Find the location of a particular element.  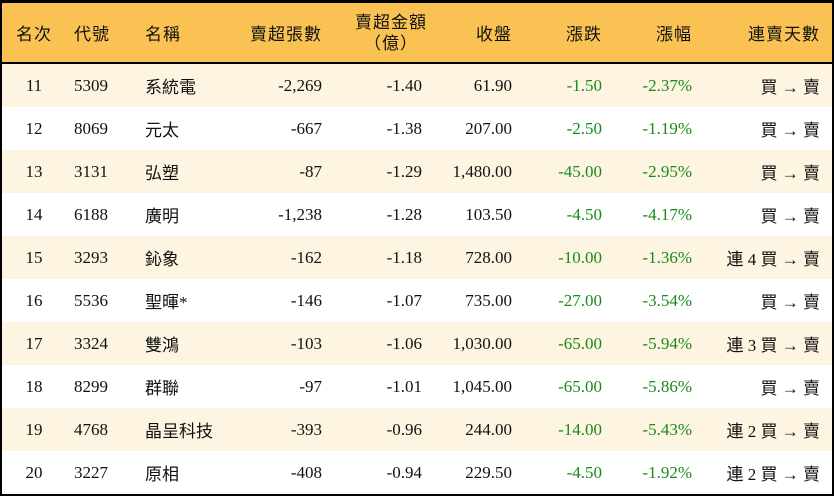

cell-name: 群聯 is located at coordinates (162, 388).